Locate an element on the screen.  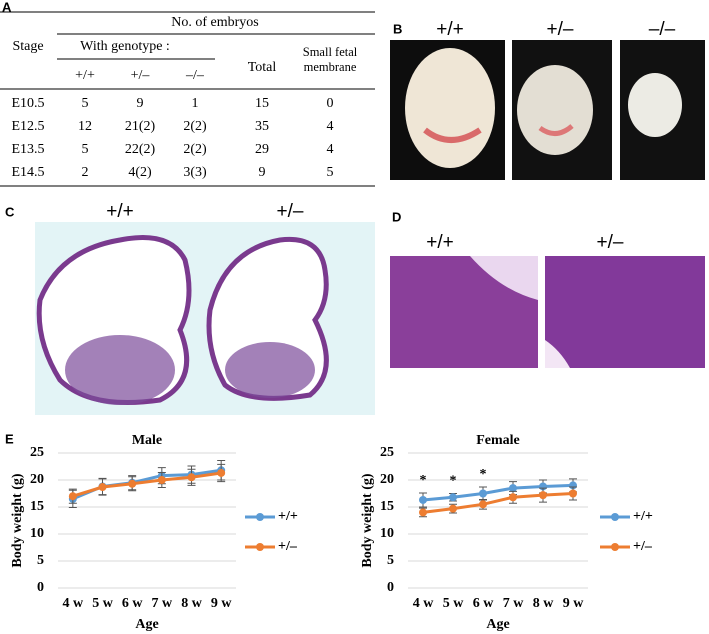
table-cell: 21(2) is located at coordinates (140, 126).